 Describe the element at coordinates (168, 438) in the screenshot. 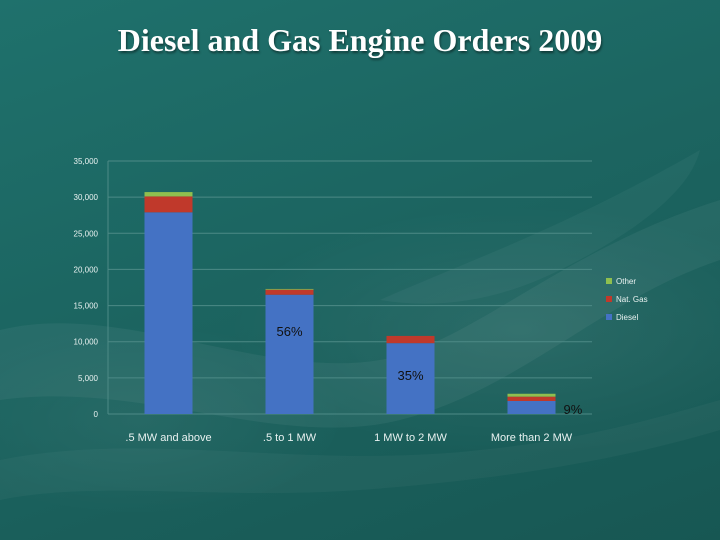

I see `x-tick-label: .5 MW and above` at that location.